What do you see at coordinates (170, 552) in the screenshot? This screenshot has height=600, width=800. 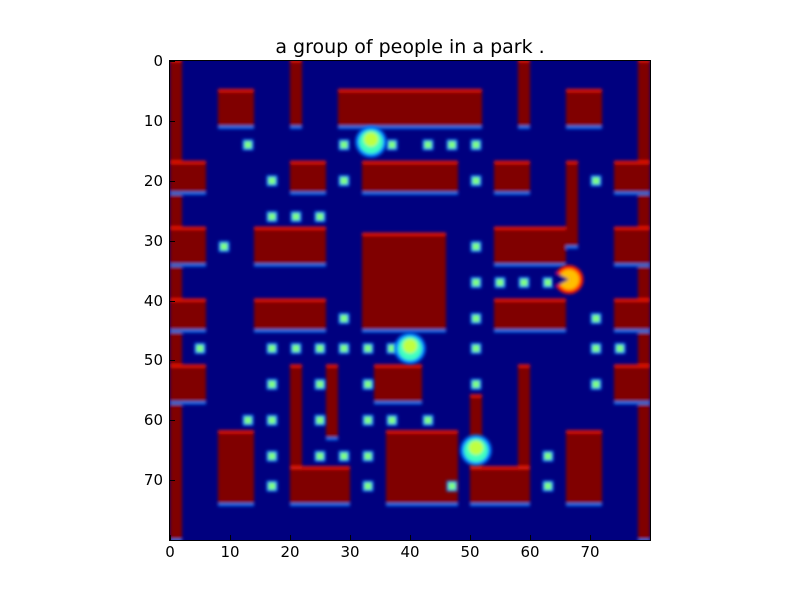 I see `x-tick-label: 0` at bounding box center [170, 552].